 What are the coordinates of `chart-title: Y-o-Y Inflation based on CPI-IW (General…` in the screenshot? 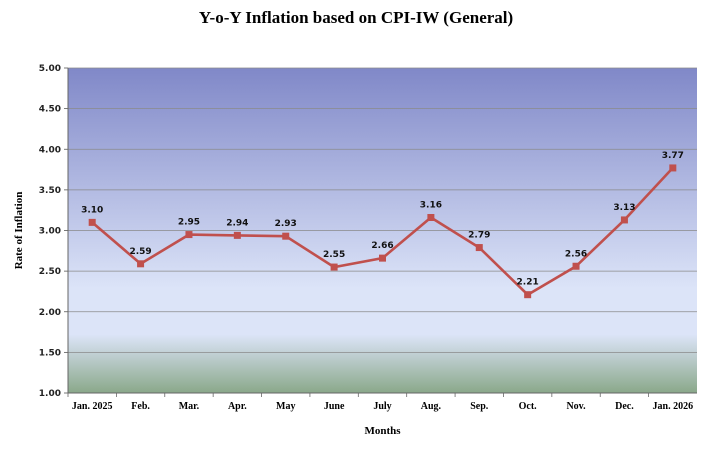 It's located at (356, 17).